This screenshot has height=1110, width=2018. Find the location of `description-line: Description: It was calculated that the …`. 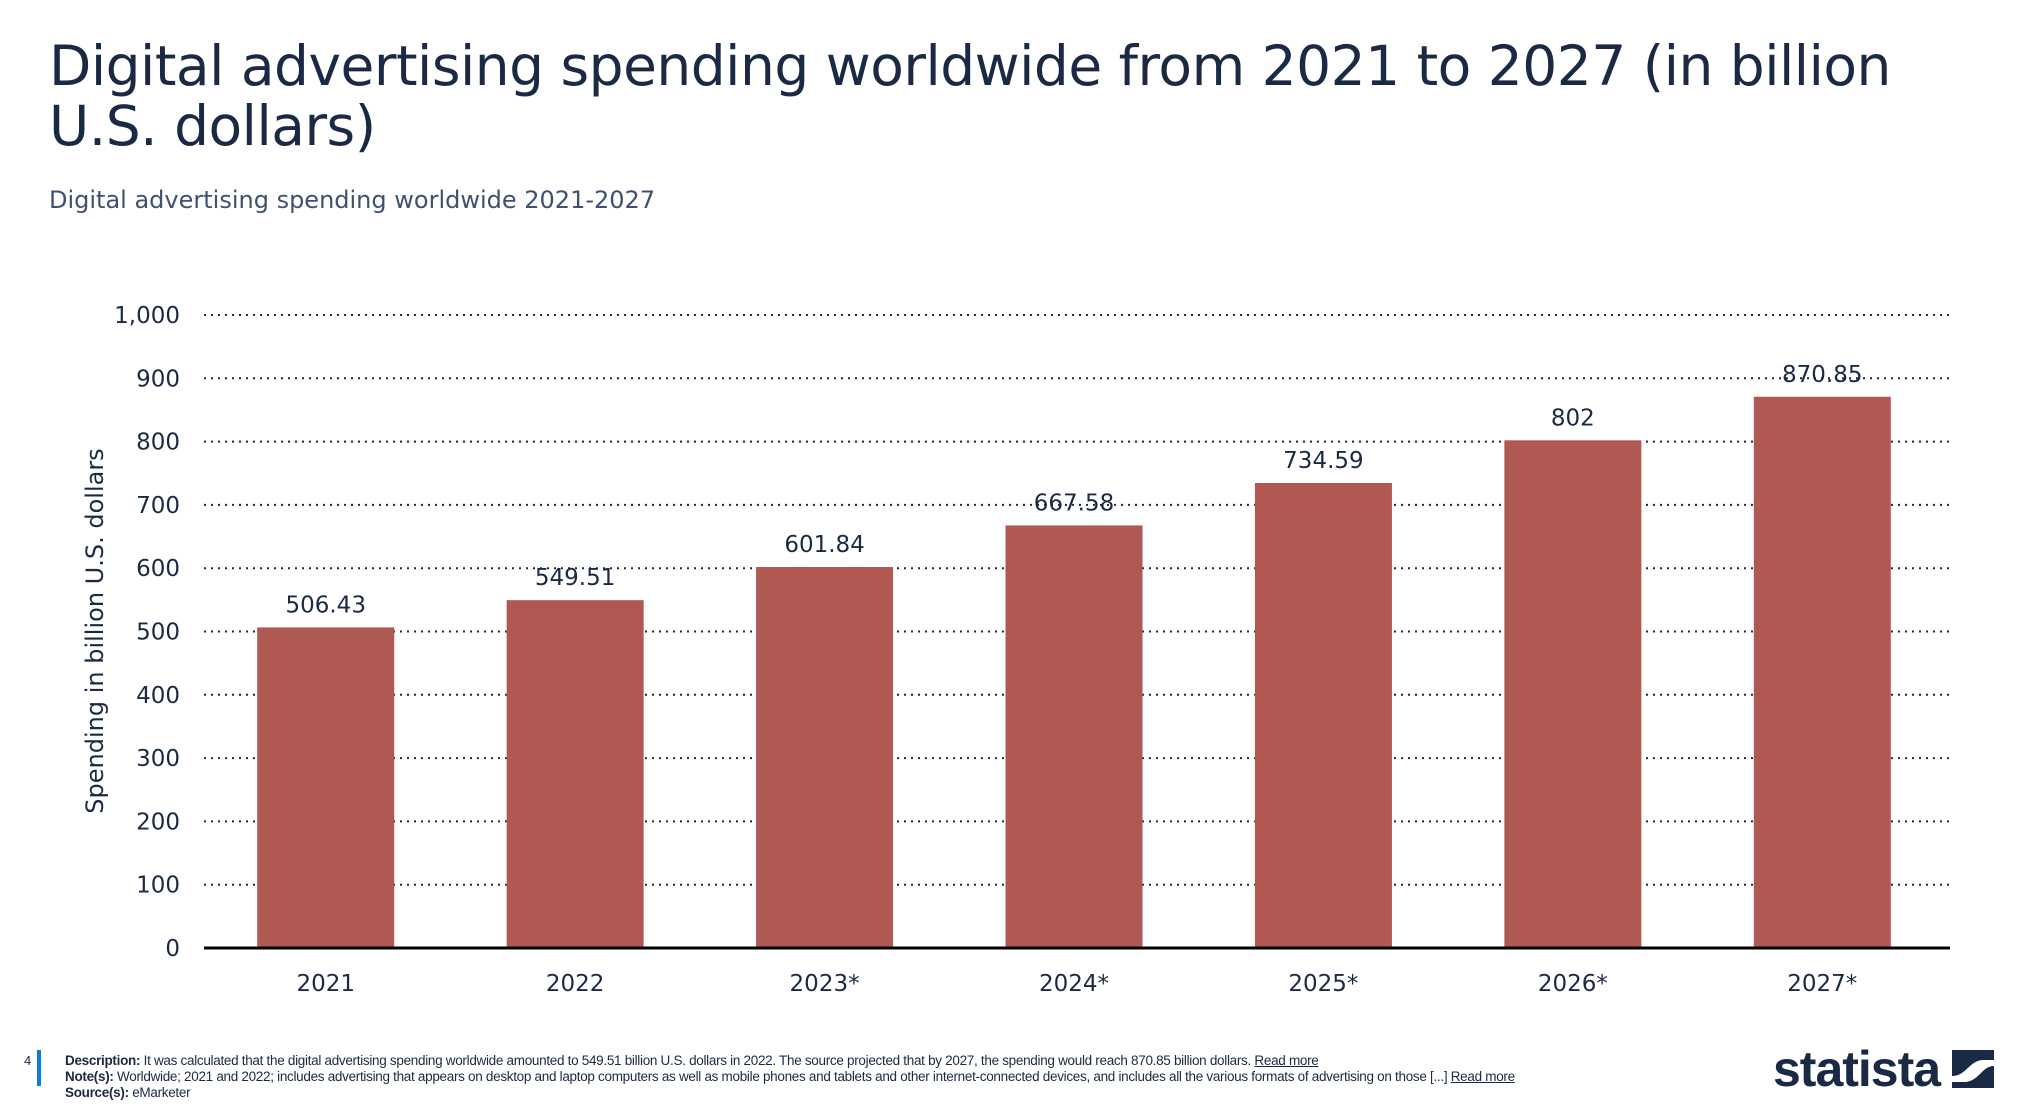

description-line: Description: It was calculated that the … is located at coordinates (790, 1061).